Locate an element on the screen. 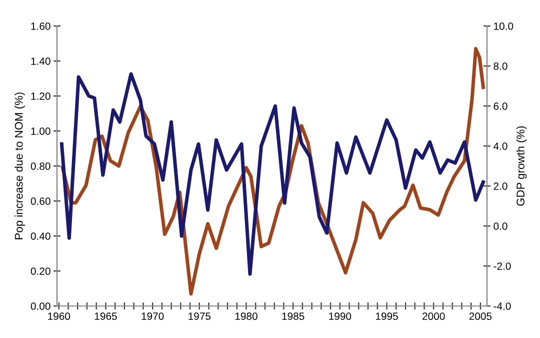 The height and width of the screenshot is (338, 540). x-tick-label: 1980 is located at coordinates (246, 316).